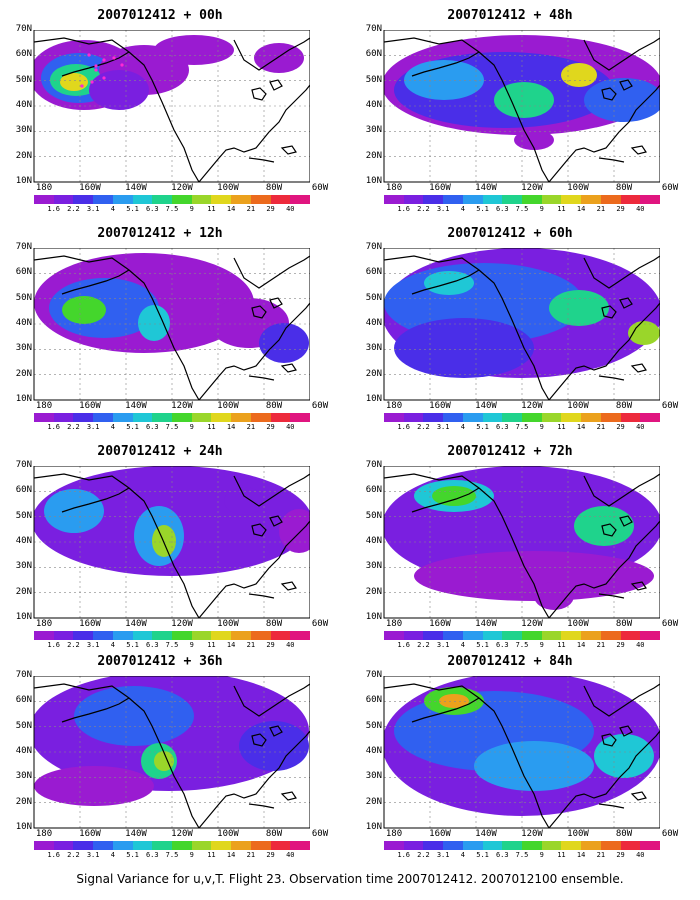 Image resolution: width=700 pixels, height=900 pixels. I want to click on colorbar-tick-label: 40, so click(290, 855).